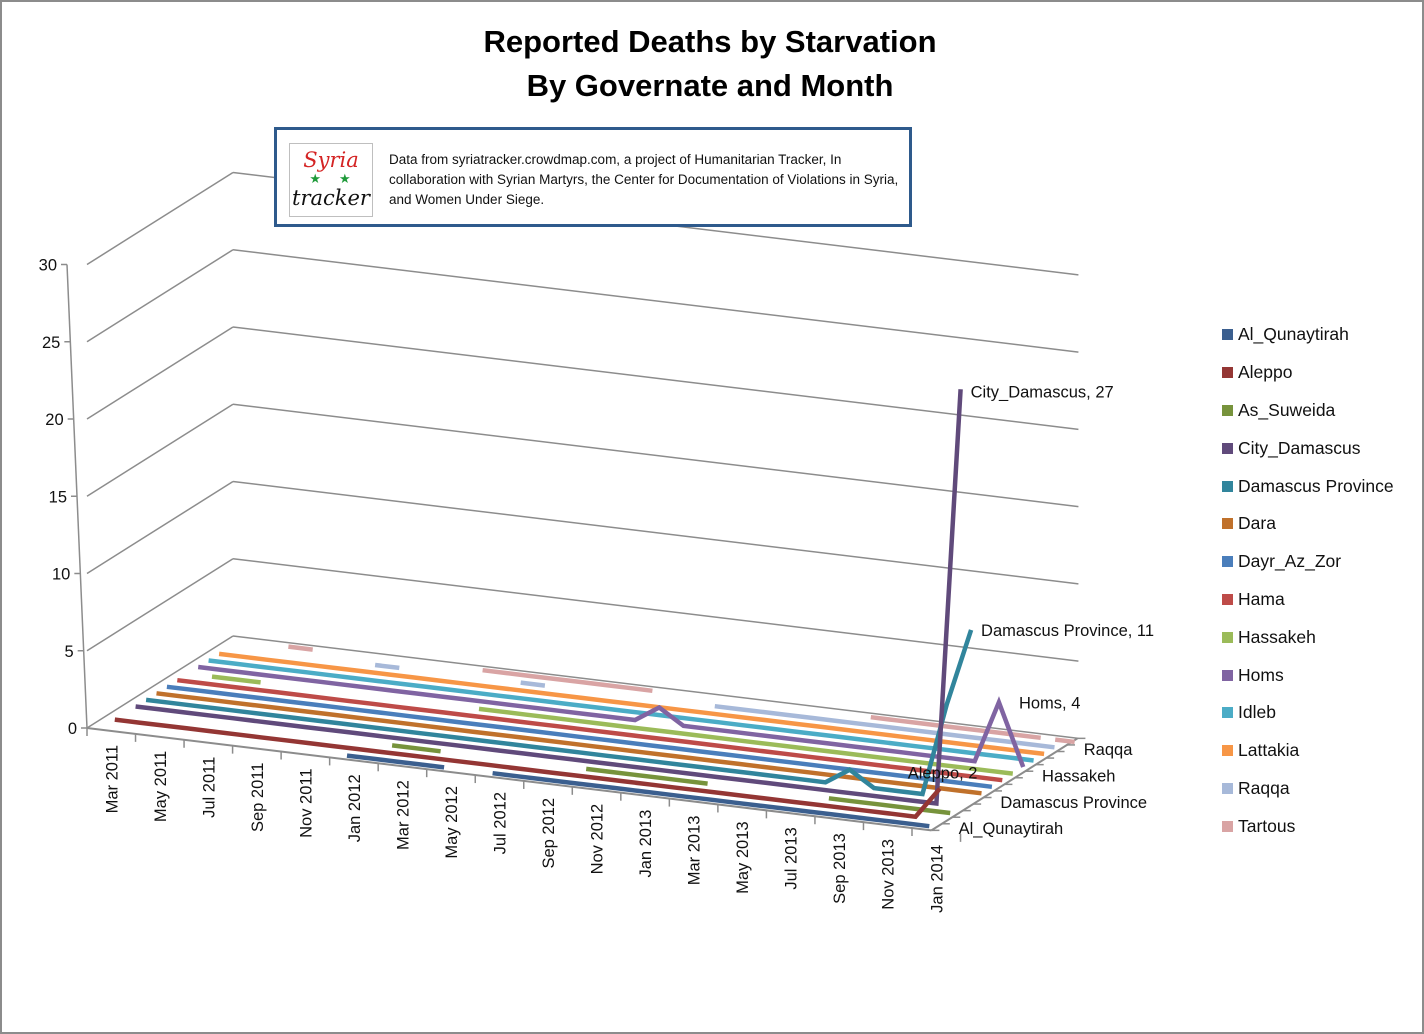 This screenshot has height=1034, width=1424. I want to click on legend-item: Homs, so click(1308, 675).